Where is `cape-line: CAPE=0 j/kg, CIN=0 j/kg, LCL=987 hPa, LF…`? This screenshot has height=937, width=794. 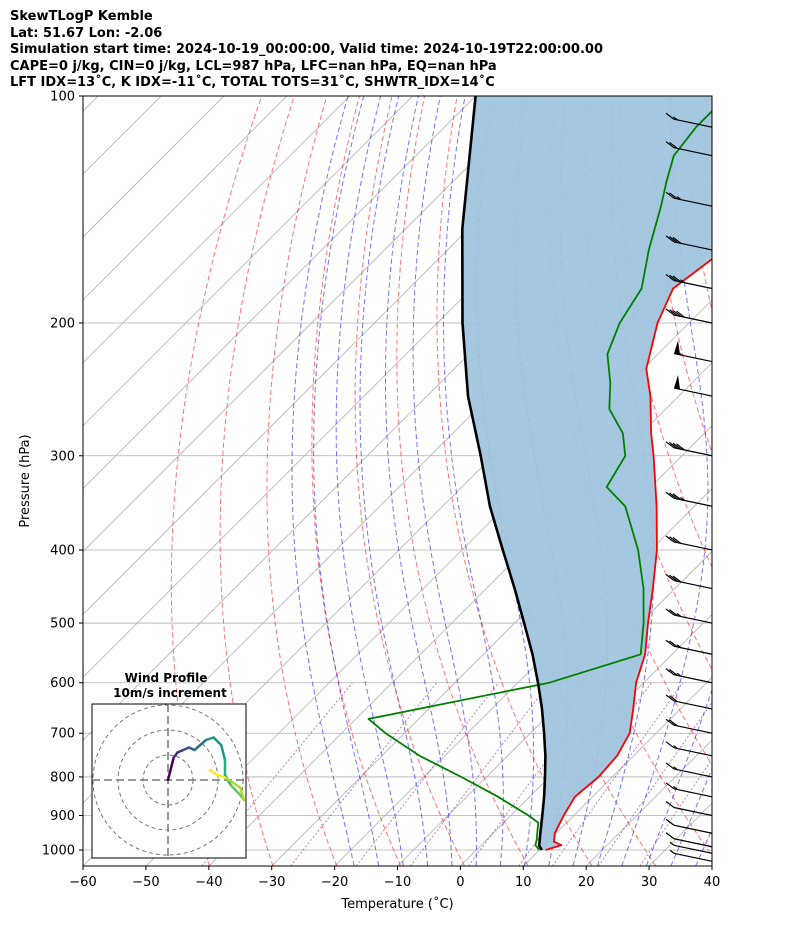
cape-line: CAPE=0 j/kg, CIN=0 j/kg, LCL=987 hPa, LF… is located at coordinates (253, 66).